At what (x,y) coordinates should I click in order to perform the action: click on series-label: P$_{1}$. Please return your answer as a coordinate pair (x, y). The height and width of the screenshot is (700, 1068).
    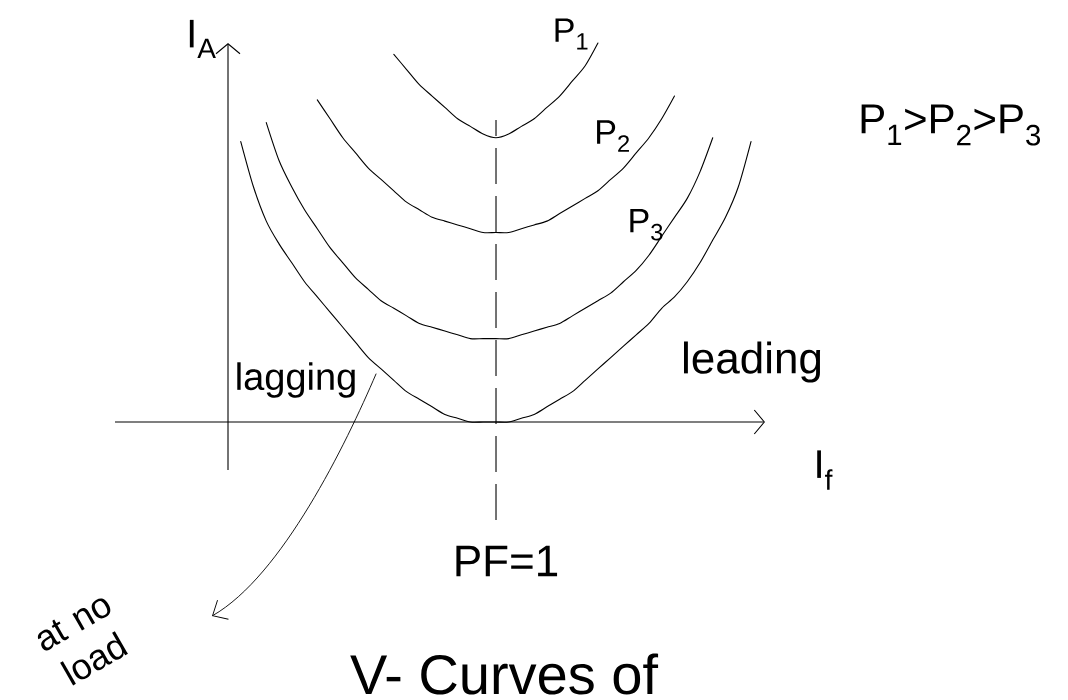
    Looking at the image, I should click on (571, 34).